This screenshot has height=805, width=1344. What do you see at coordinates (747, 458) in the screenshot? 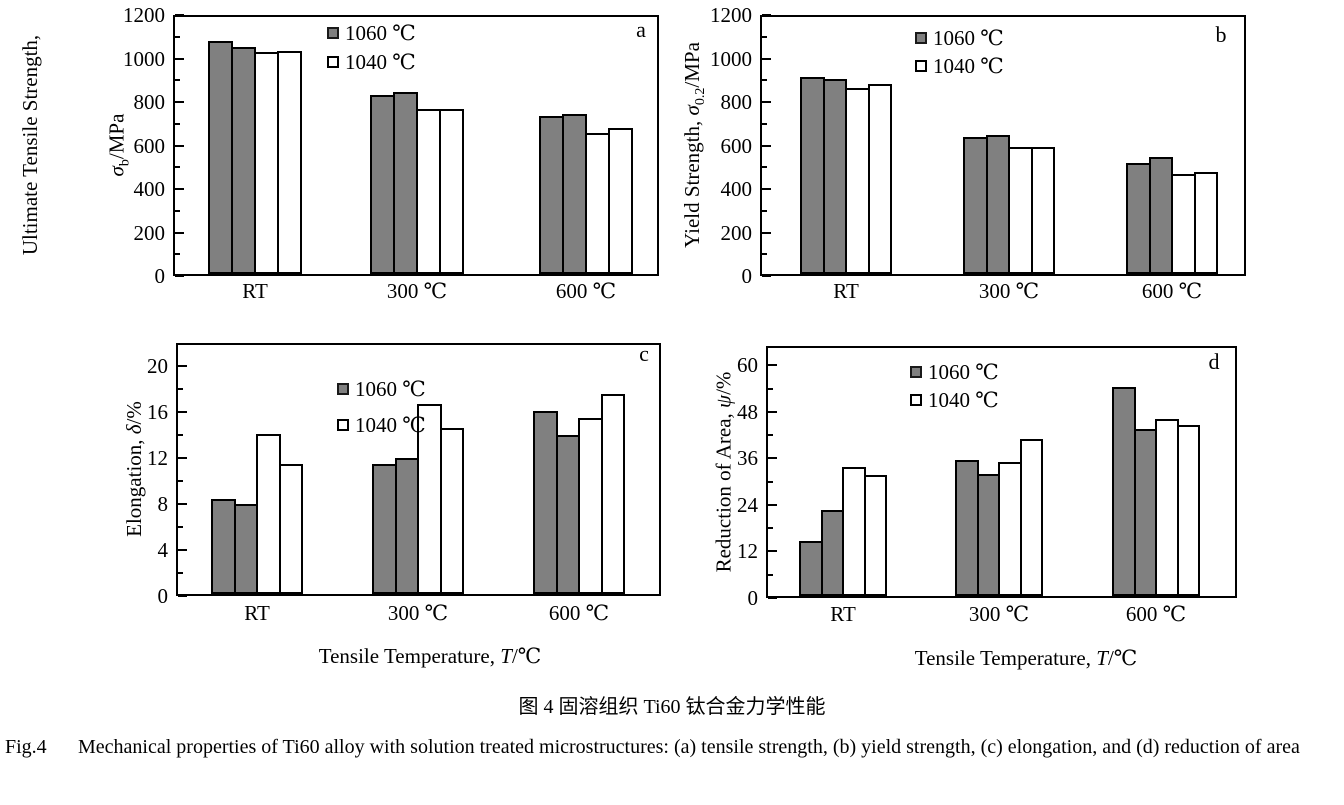
I see `y-tick-label: 36` at bounding box center [747, 458].